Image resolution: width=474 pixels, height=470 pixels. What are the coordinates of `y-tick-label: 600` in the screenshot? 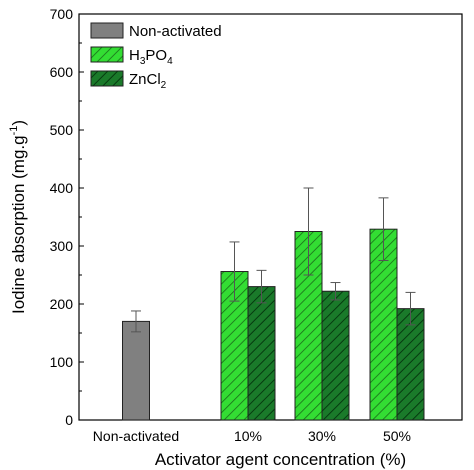 It's located at (62, 72).